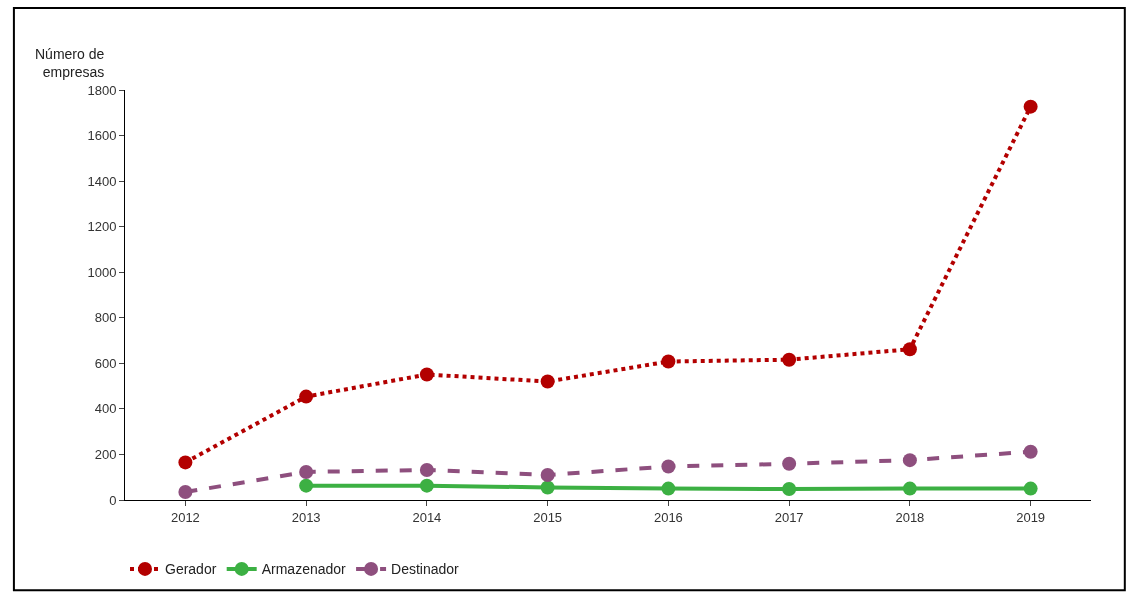  What do you see at coordinates (789, 517) in the screenshot?
I see `x-tick-label: 2017` at bounding box center [789, 517].